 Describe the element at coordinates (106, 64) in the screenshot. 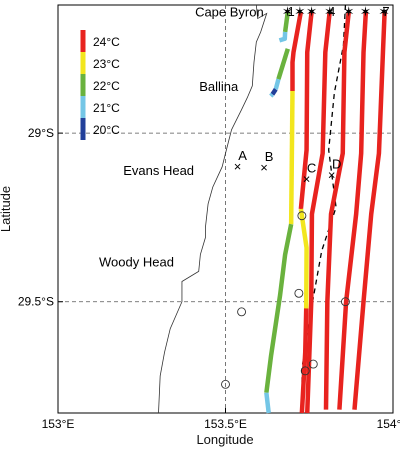

I see `legend-label: 23°C` at that location.